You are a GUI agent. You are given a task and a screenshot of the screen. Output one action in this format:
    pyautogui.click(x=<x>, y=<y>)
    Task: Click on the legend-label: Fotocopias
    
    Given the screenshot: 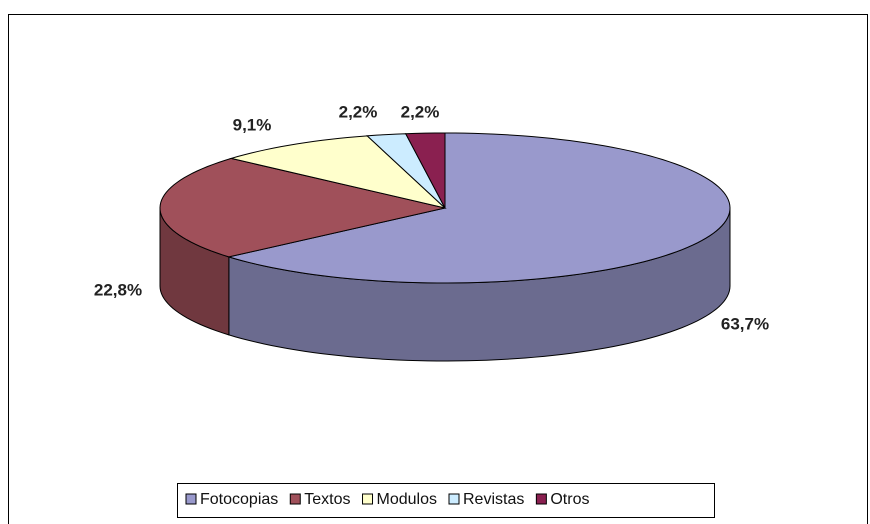 What is the action you would take?
    pyautogui.click(x=239, y=499)
    